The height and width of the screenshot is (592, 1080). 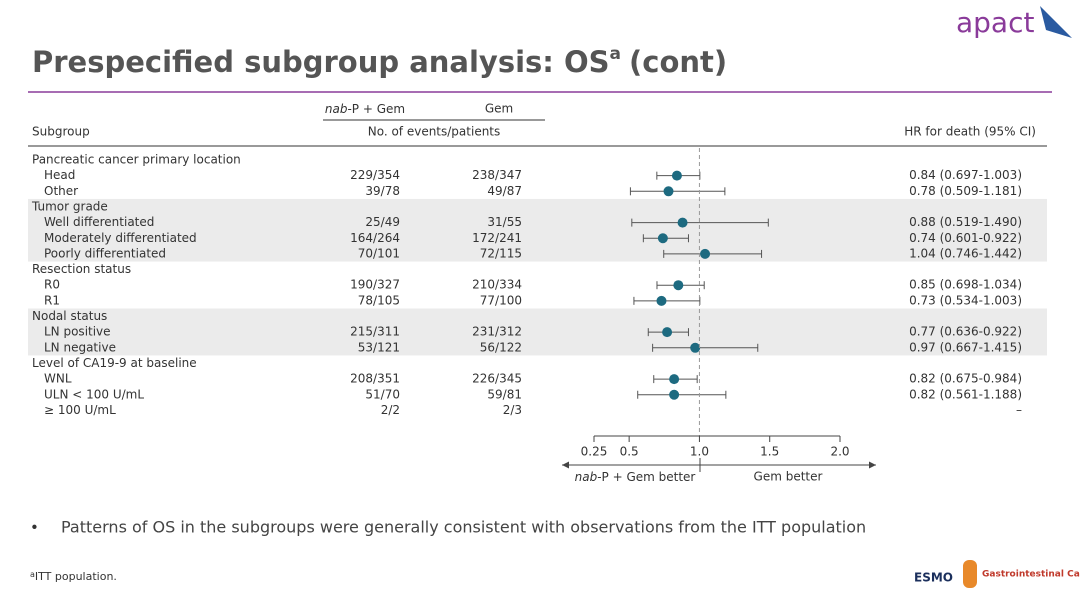 I want to click on hr-label: 0.85 (0.698-1.034), so click(x=965, y=285).